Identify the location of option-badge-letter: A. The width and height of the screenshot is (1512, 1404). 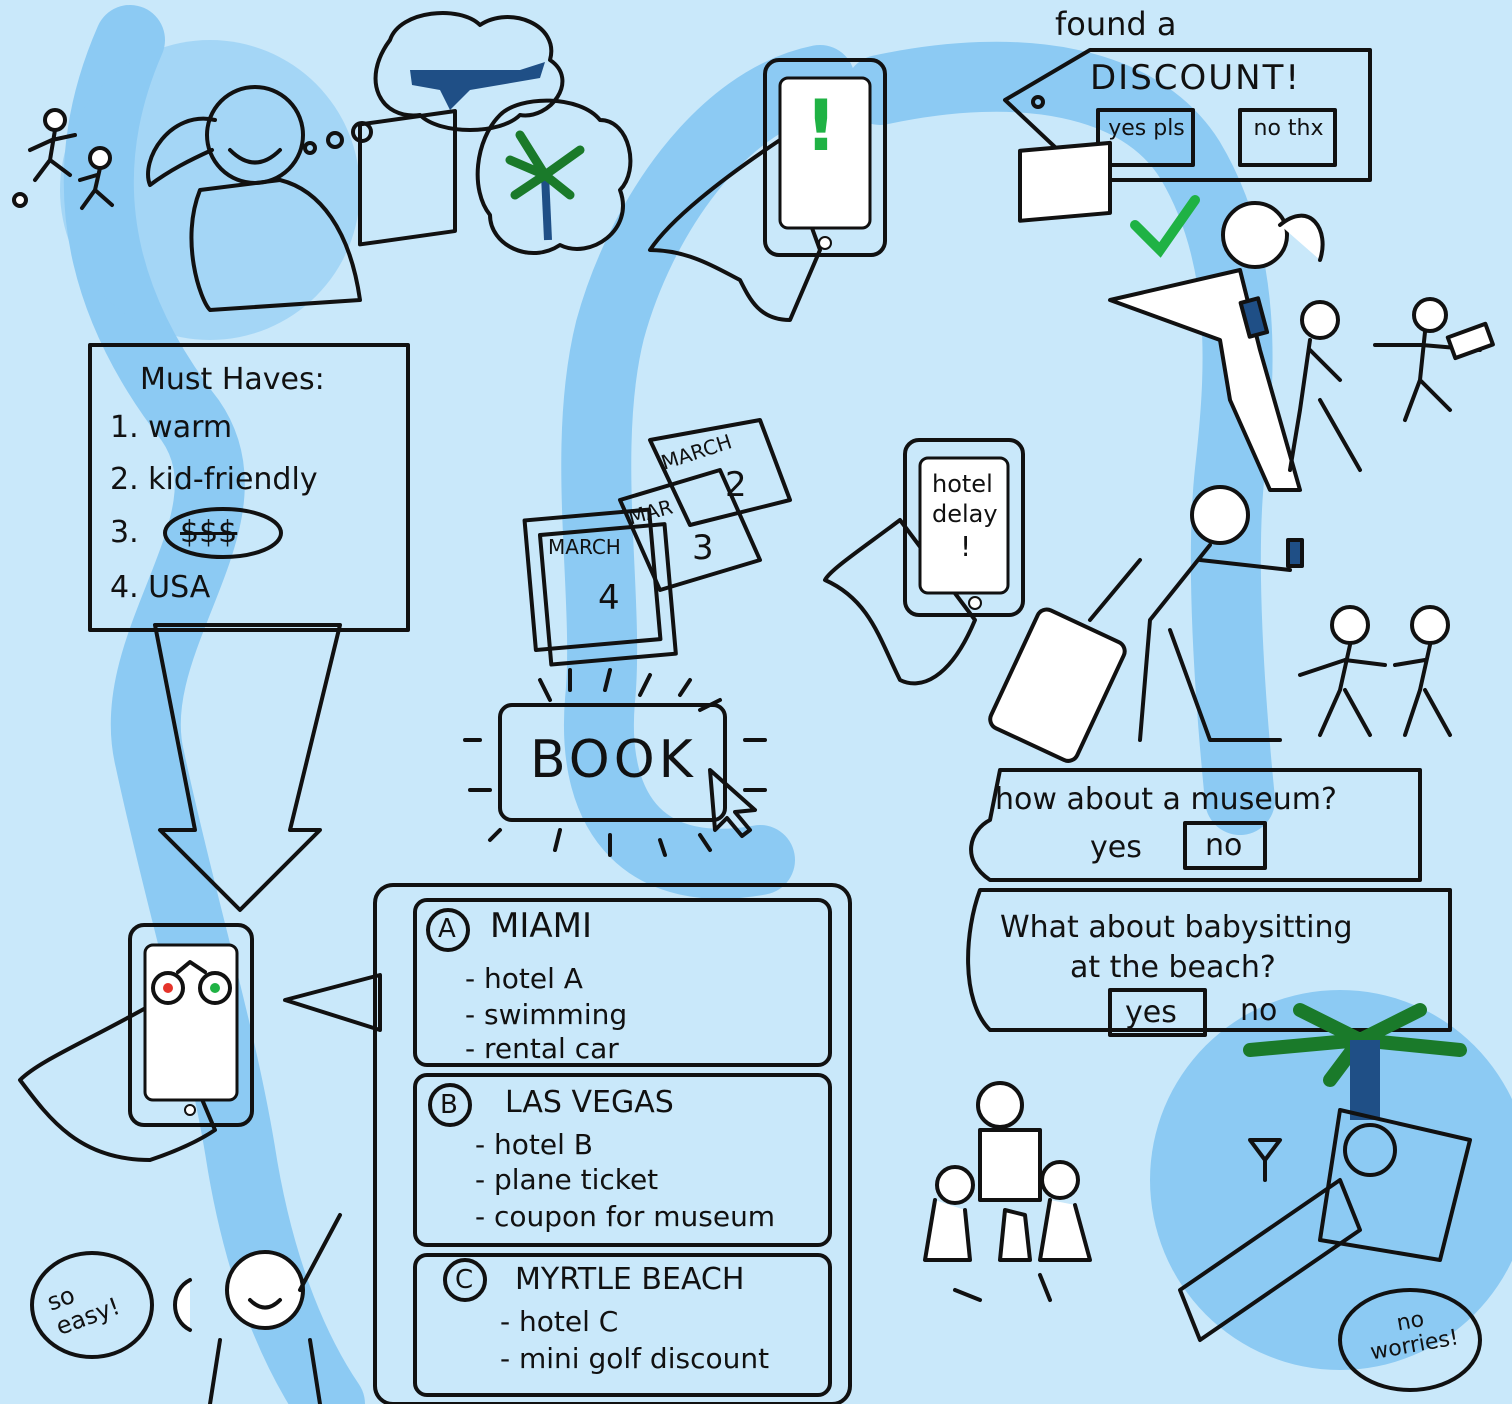
(447, 929).